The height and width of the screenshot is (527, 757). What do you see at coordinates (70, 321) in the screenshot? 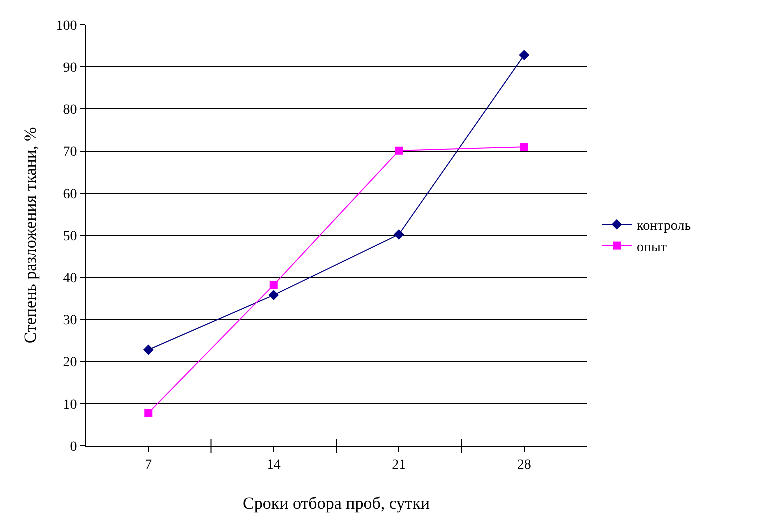
I see `y-tick-label: 30` at bounding box center [70, 321].